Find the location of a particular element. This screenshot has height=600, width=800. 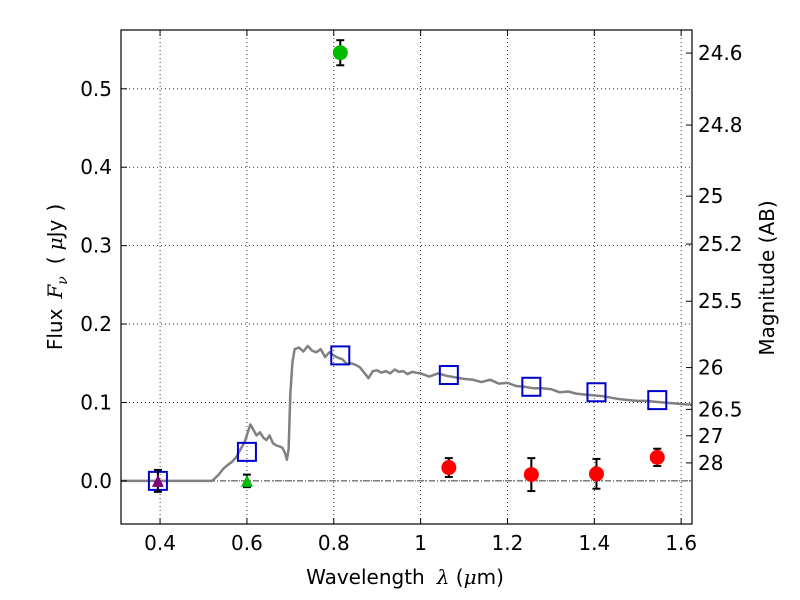

y2-tick-label: 28 is located at coordinates (710, 463).